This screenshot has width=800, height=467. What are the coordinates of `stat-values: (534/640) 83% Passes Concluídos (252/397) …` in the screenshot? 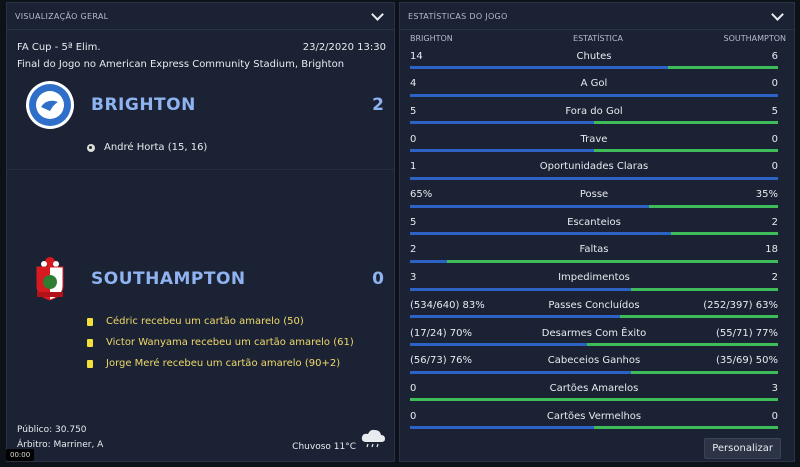 It's located at (594, 305).